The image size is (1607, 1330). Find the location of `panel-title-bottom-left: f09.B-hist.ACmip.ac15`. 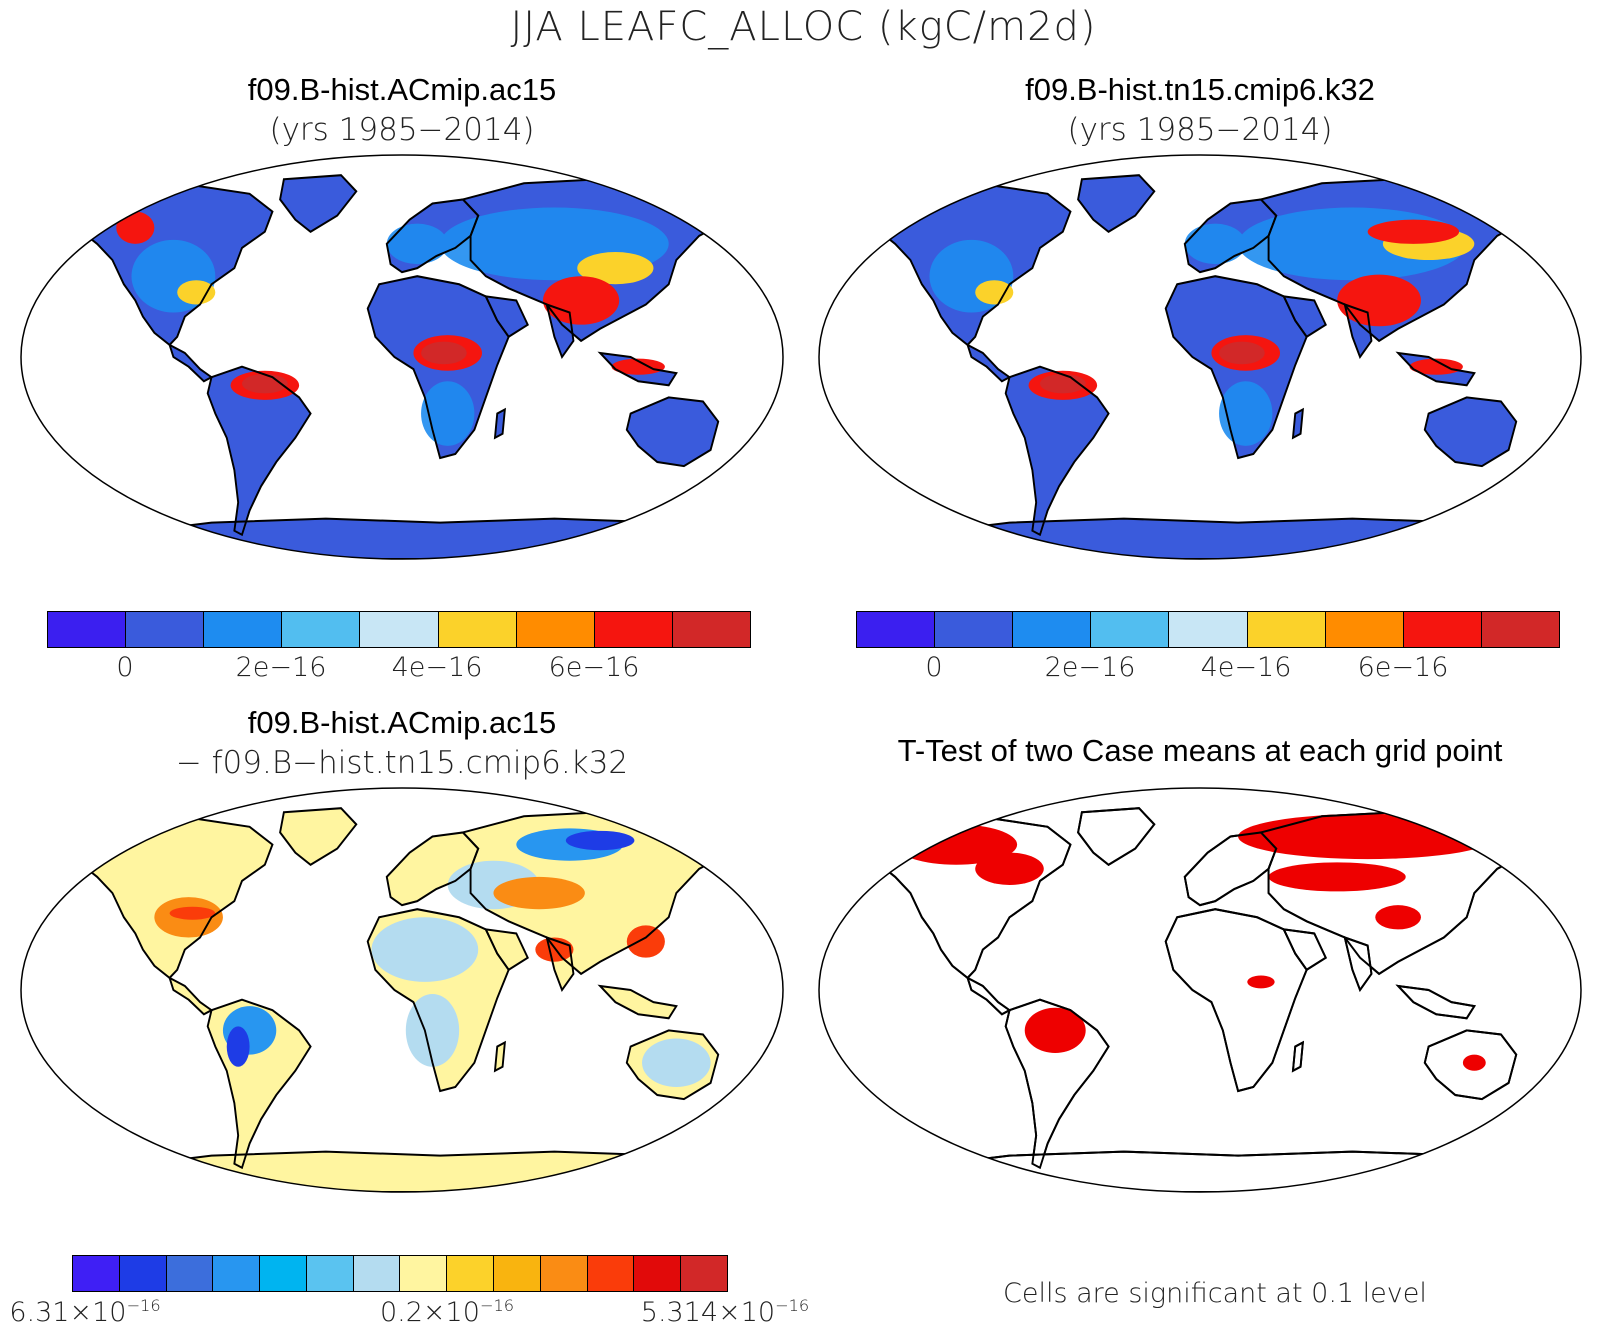

panel-title-bottom-left: f09.B-hist.ACmip.ac15 is located at coordinates (402, 722).